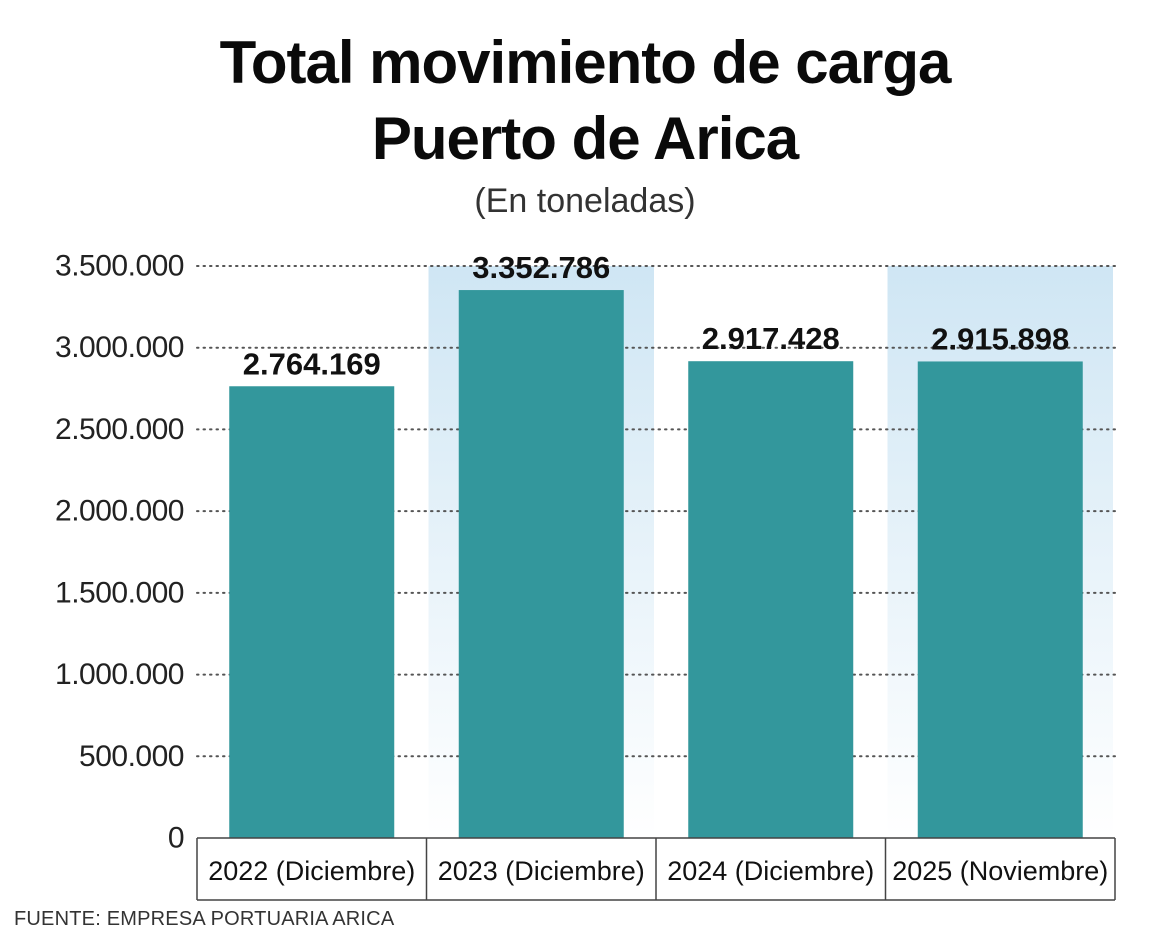 The width and height of the screenshot is (1170, 946). What do you see at coordinates (311, 871) in the screenshot?
I see `x-category-label-0: 2022 (Diciembre)` at bounding box center [311, 871].